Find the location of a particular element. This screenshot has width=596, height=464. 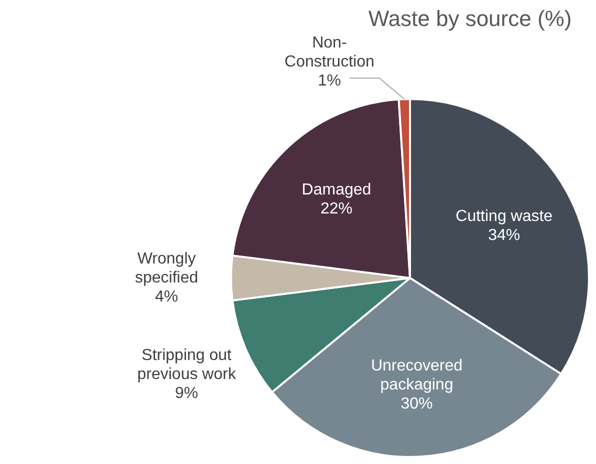

slice-label: Non-Construction is located at coordinates (329, 52).